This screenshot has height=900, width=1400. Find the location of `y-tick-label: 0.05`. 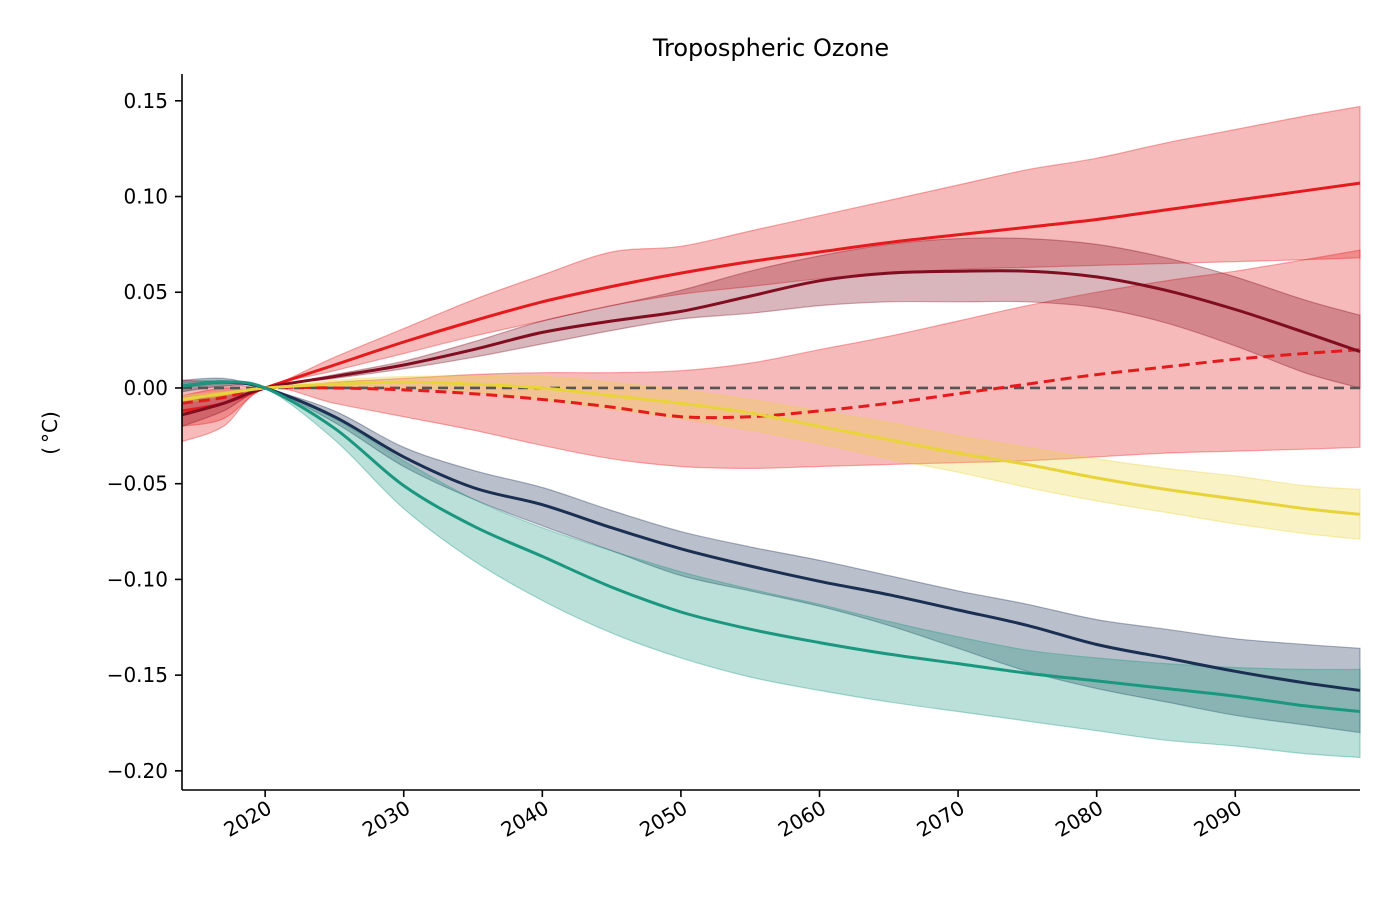

y-tick-label: 0.05 is located at coordinates (145, 292).